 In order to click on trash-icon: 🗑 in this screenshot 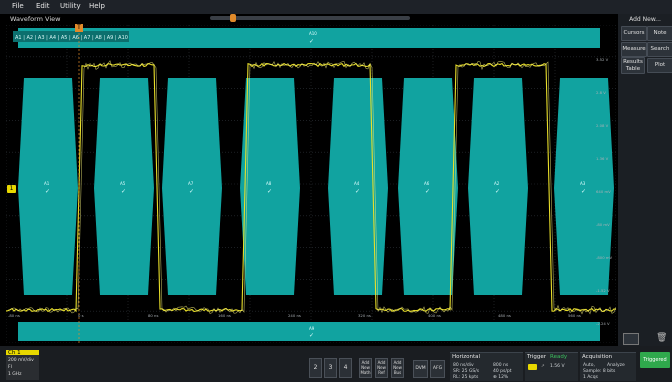, I will do `click(661, 338)`.